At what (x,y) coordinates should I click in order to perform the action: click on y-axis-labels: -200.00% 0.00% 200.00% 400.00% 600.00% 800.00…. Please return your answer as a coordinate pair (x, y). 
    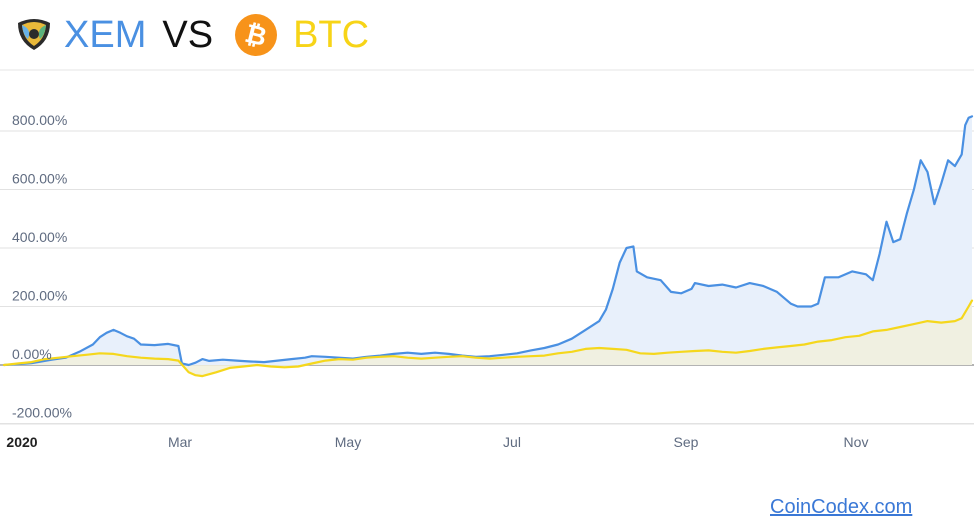
    Looking at the image, I should click on (42, 266).